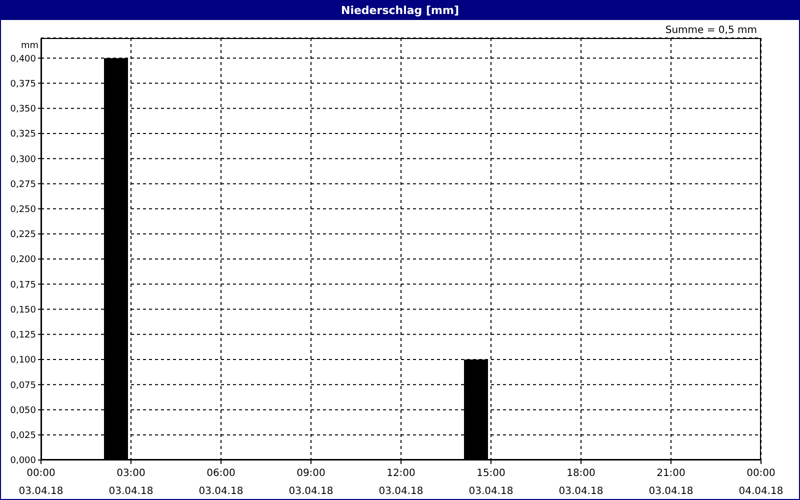  What do you see at coordinates (23, 361) in the screenshot?
I see `y-tick-label: 0,100` at bounding box center [23, 361].